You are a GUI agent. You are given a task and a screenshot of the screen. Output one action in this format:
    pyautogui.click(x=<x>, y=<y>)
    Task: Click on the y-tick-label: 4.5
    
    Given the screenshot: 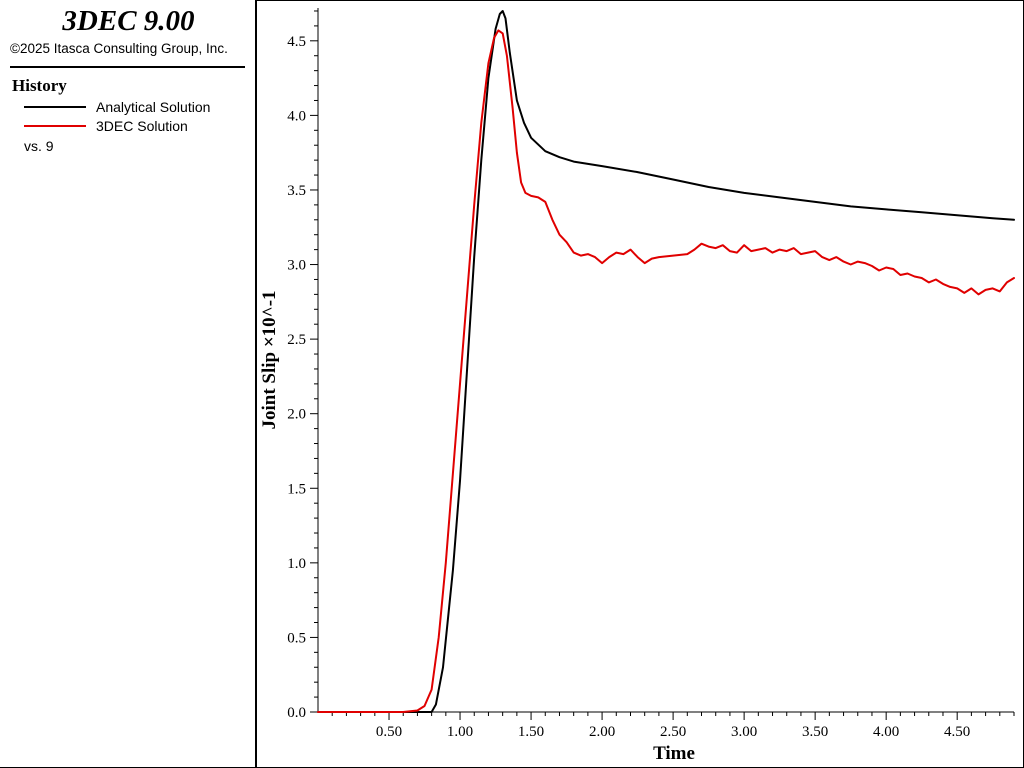 What is the action you would take?
    pyautogui.click(x=296, y=42)
    